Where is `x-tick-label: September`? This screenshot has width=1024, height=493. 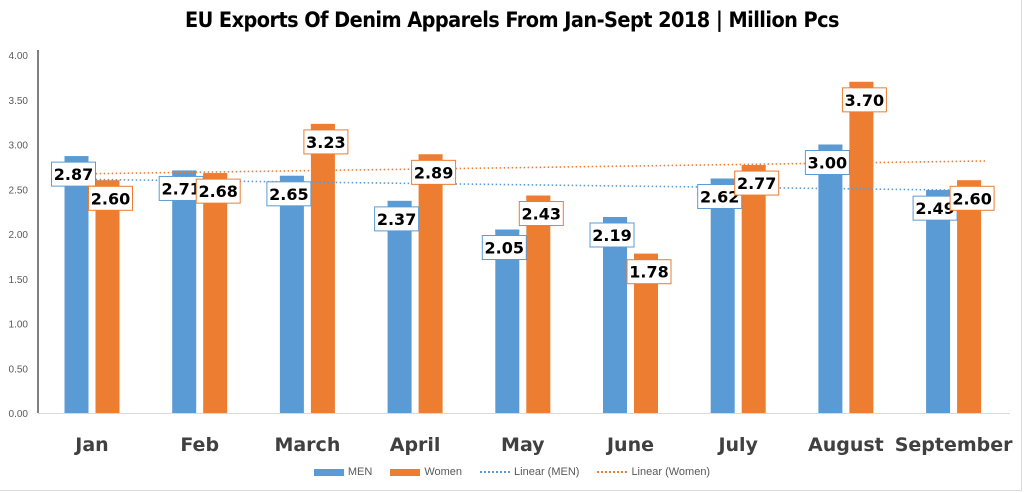 x-tick-label: September is located at coordinates (954, 445).